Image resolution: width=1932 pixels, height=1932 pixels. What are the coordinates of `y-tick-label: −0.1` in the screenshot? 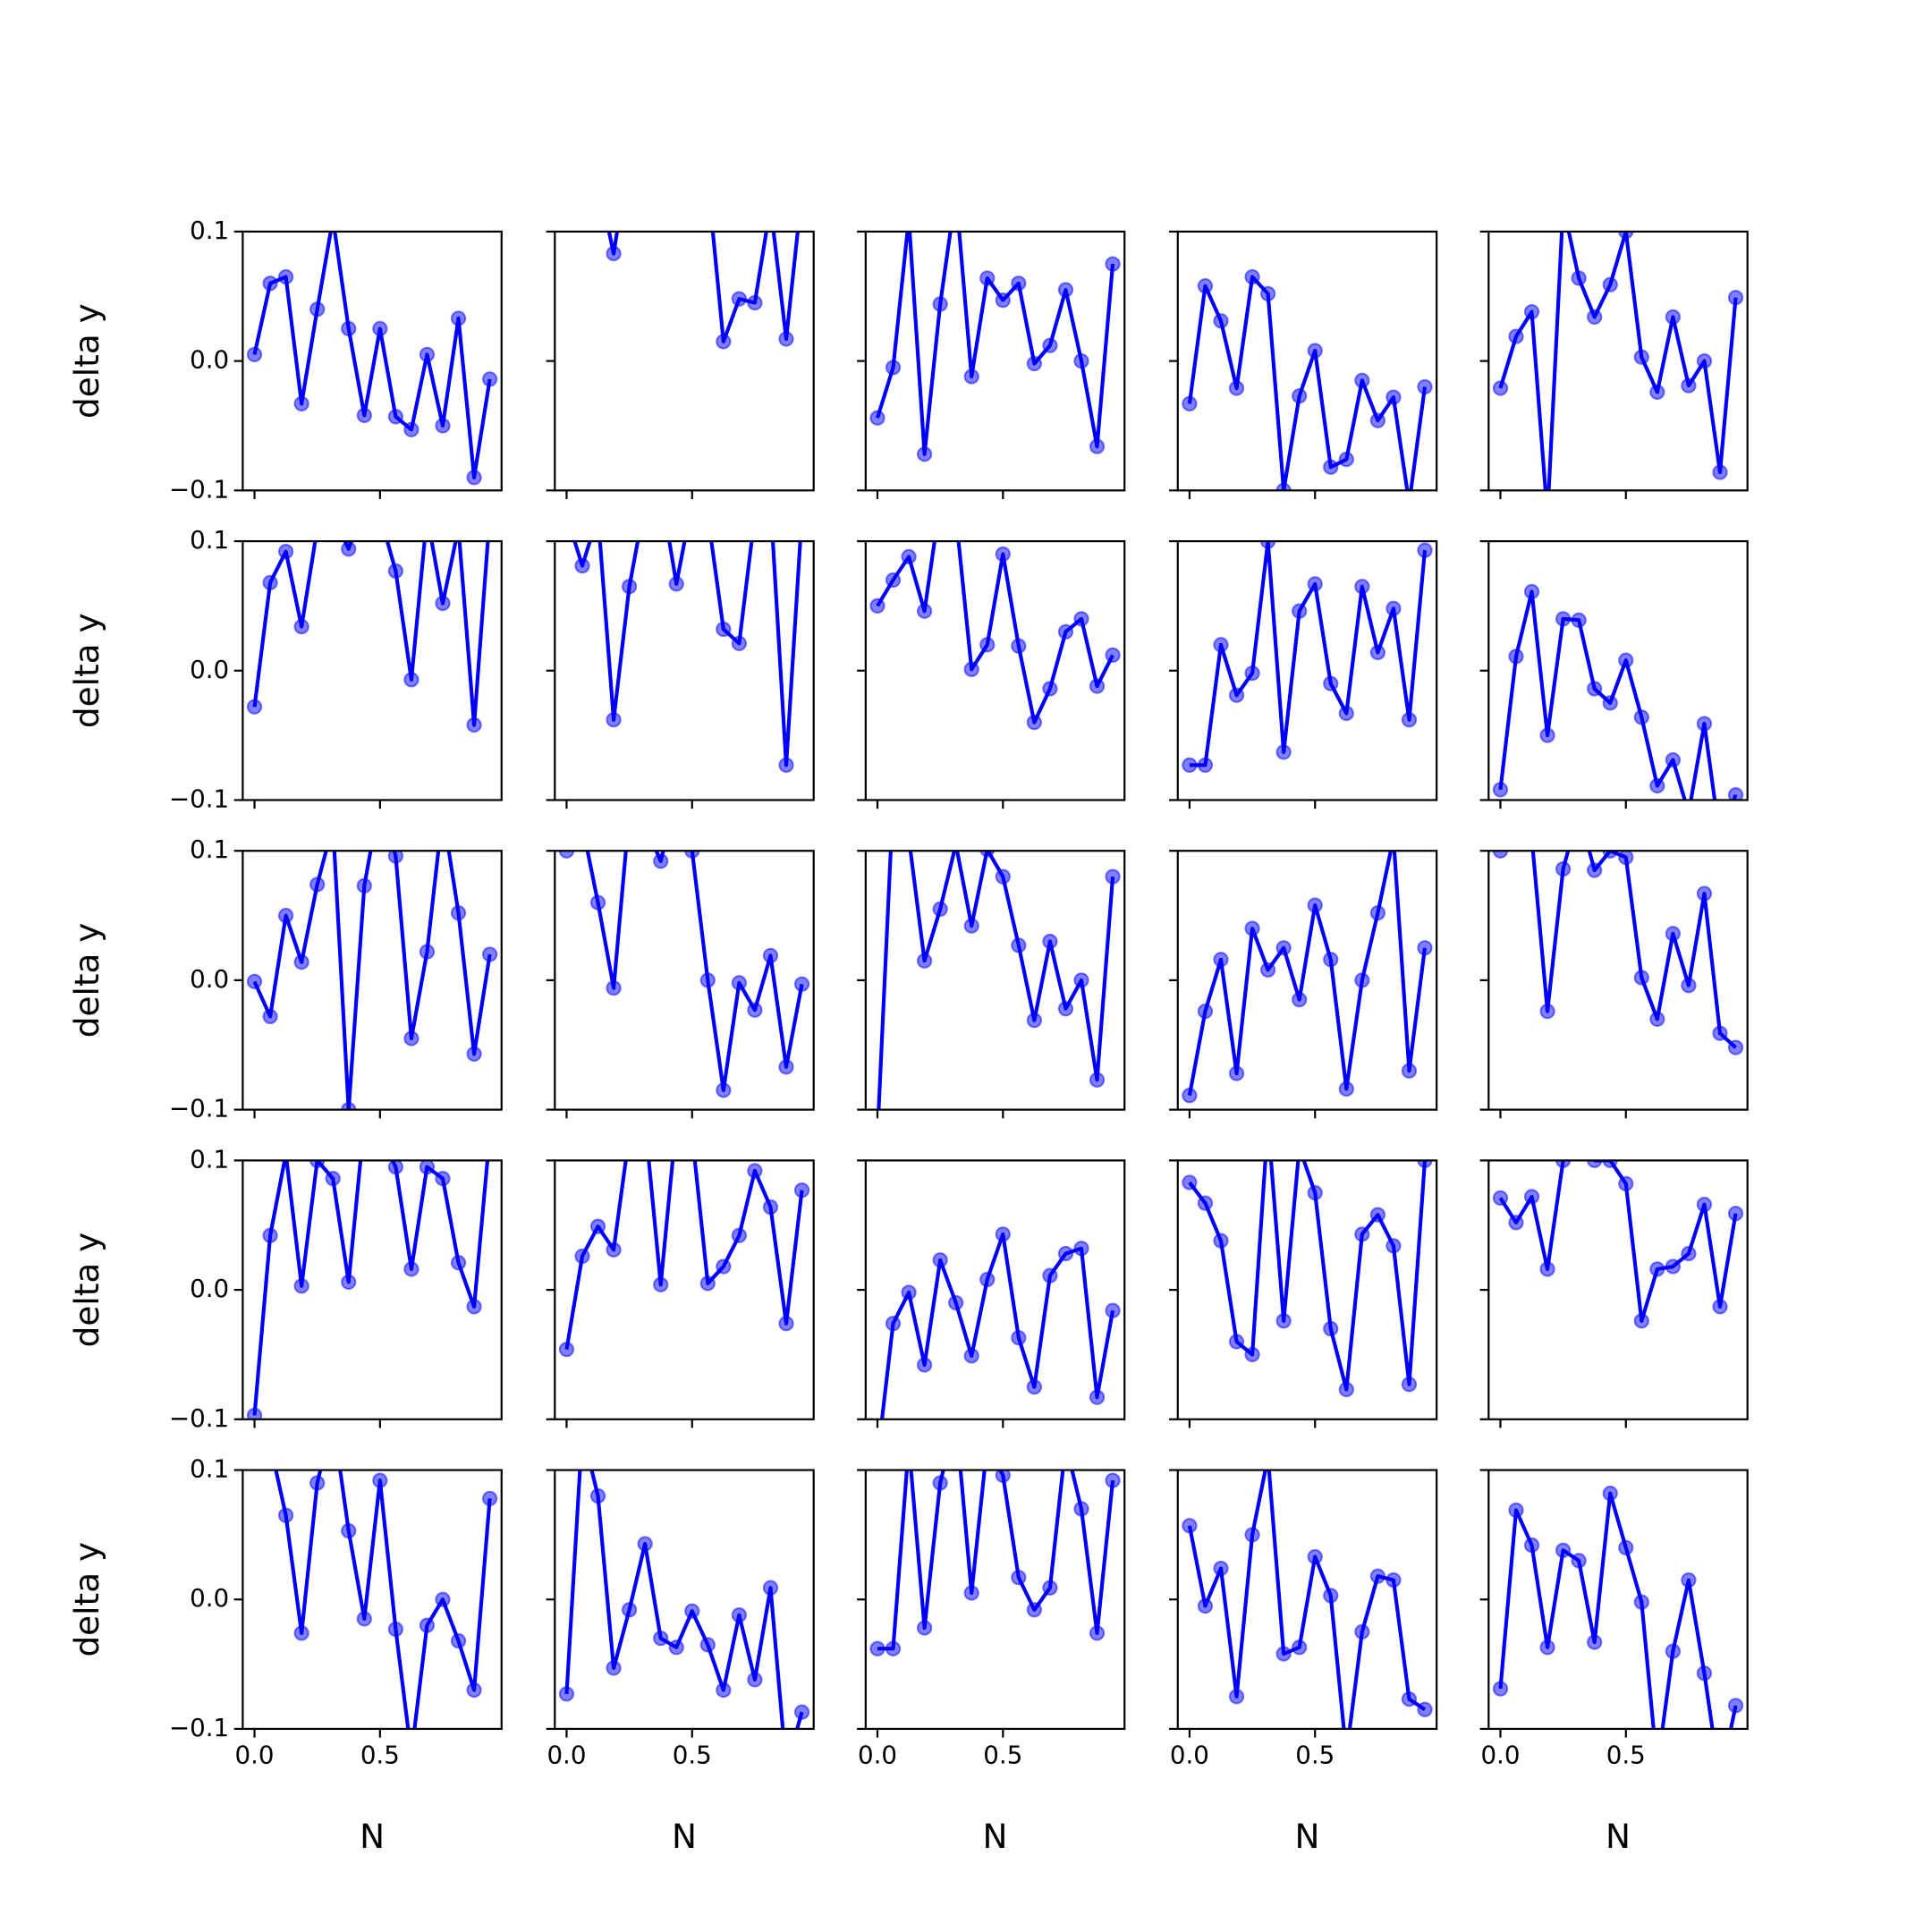 It's located at (199, 1108).